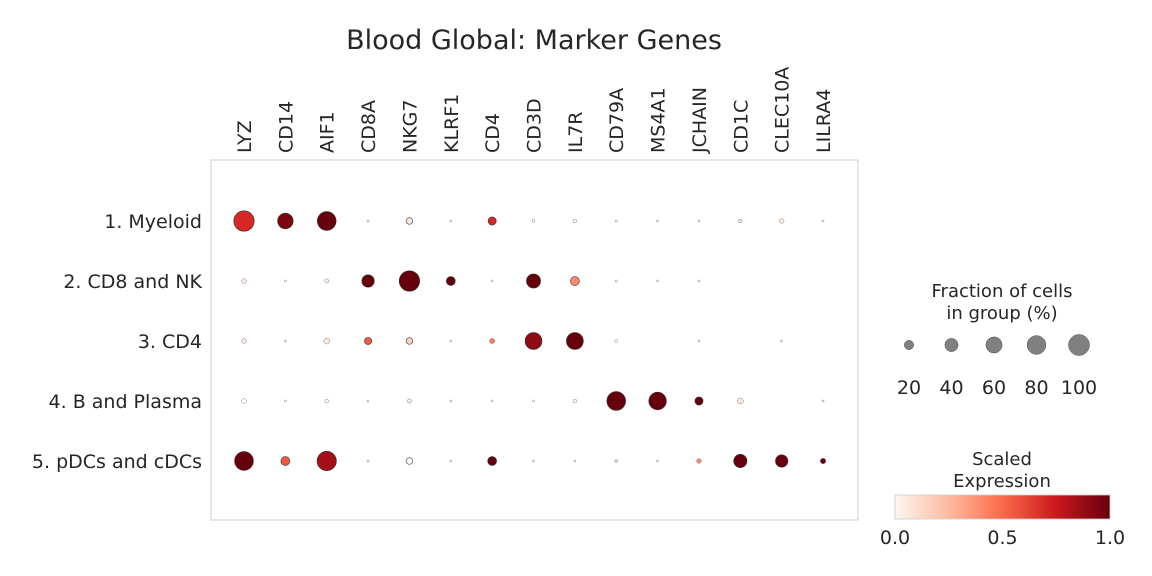  I want to click on size-legend-label: 40, so click(951, 388).